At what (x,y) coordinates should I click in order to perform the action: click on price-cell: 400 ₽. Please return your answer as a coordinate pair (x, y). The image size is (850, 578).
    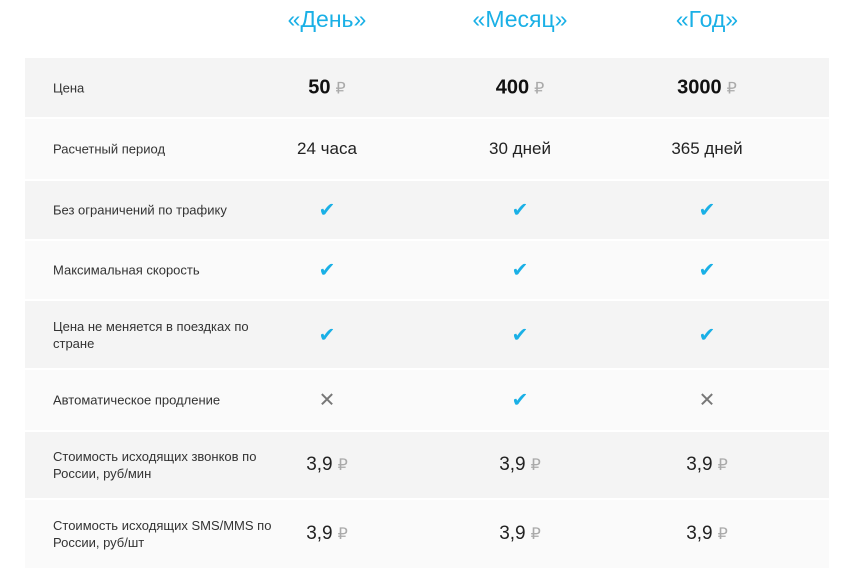
    Looking at the image, I should click on (520, 87).